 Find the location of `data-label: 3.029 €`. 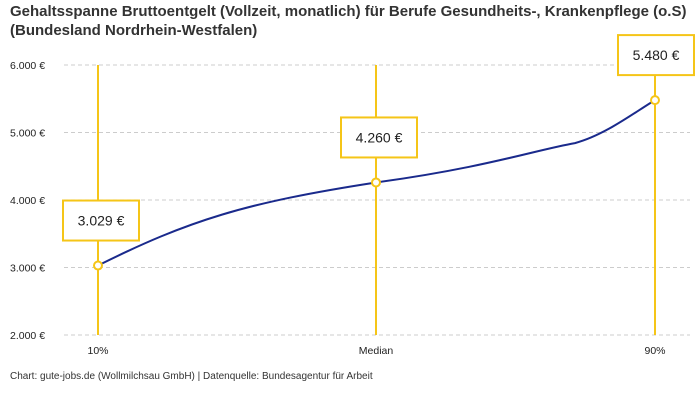

data-label: 3.029 € is located at coordinates (101, 221).